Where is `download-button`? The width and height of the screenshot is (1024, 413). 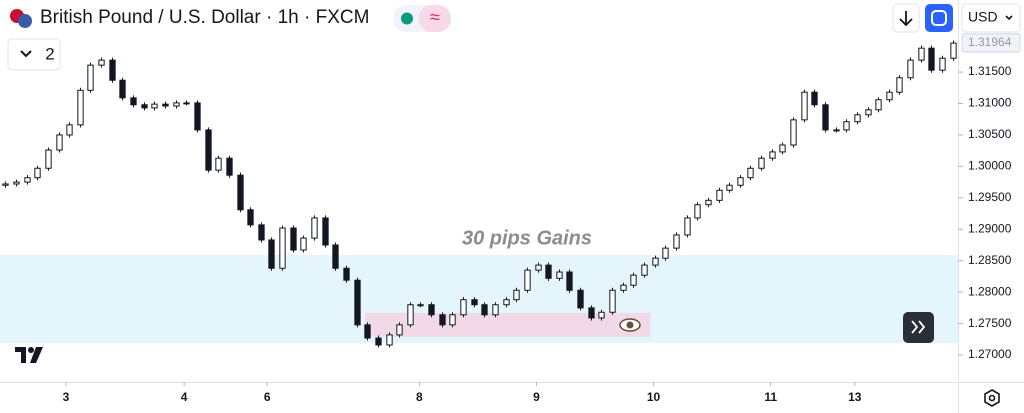 download-button is located at coordinates (906, 18).